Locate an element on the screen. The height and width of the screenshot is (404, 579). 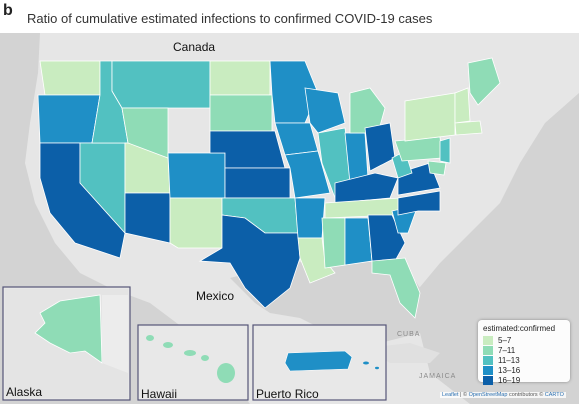
state-PA is located at coordinates (418, 149).